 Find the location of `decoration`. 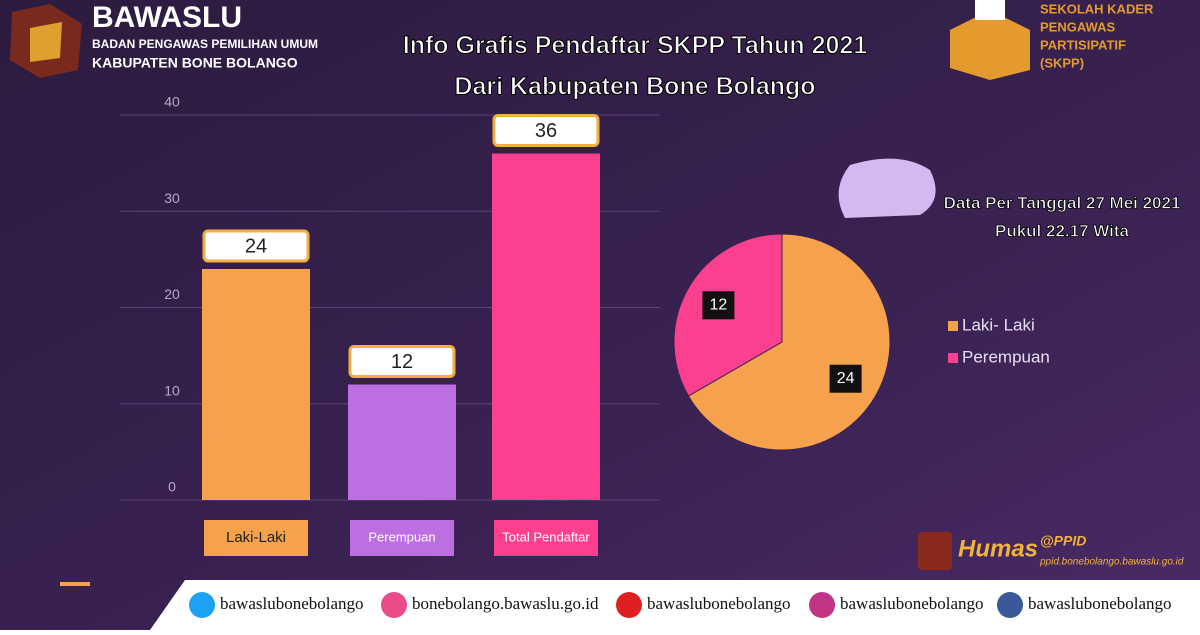

decoration is located at coordinates (75, 584).